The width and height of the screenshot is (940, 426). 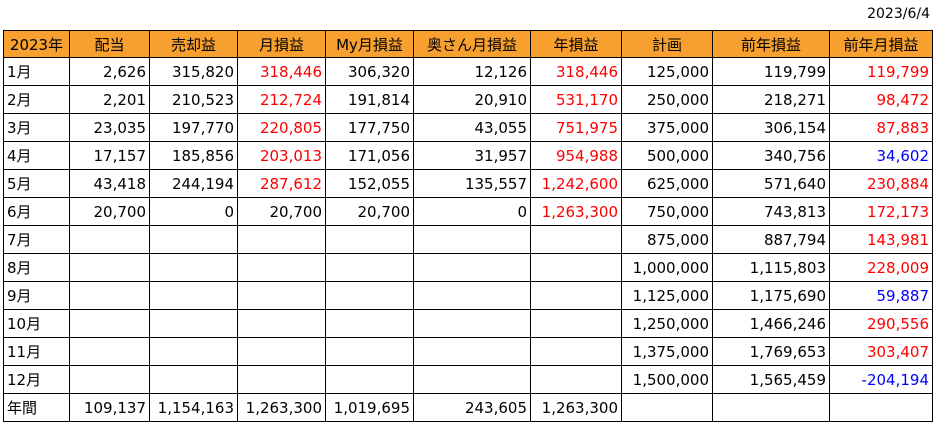 I want to click on total-cell-prev-monthly, so click(x=881, y=407).